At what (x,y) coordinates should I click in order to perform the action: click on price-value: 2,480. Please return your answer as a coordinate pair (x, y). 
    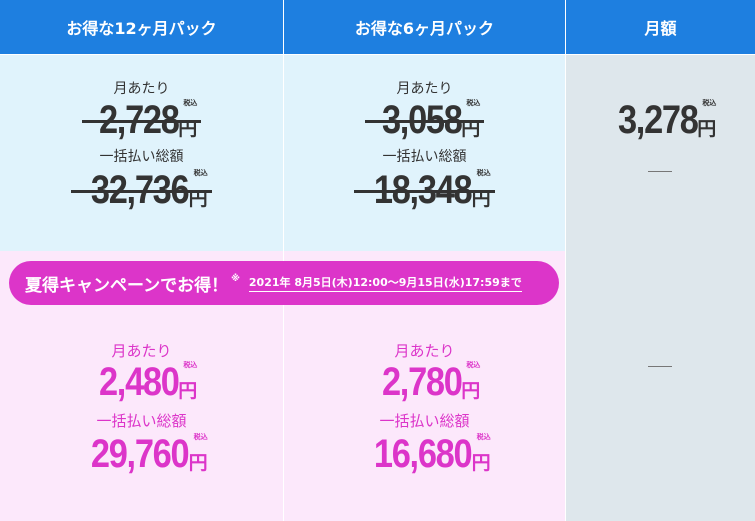
    Looking at the image, I should click on (139, 382).